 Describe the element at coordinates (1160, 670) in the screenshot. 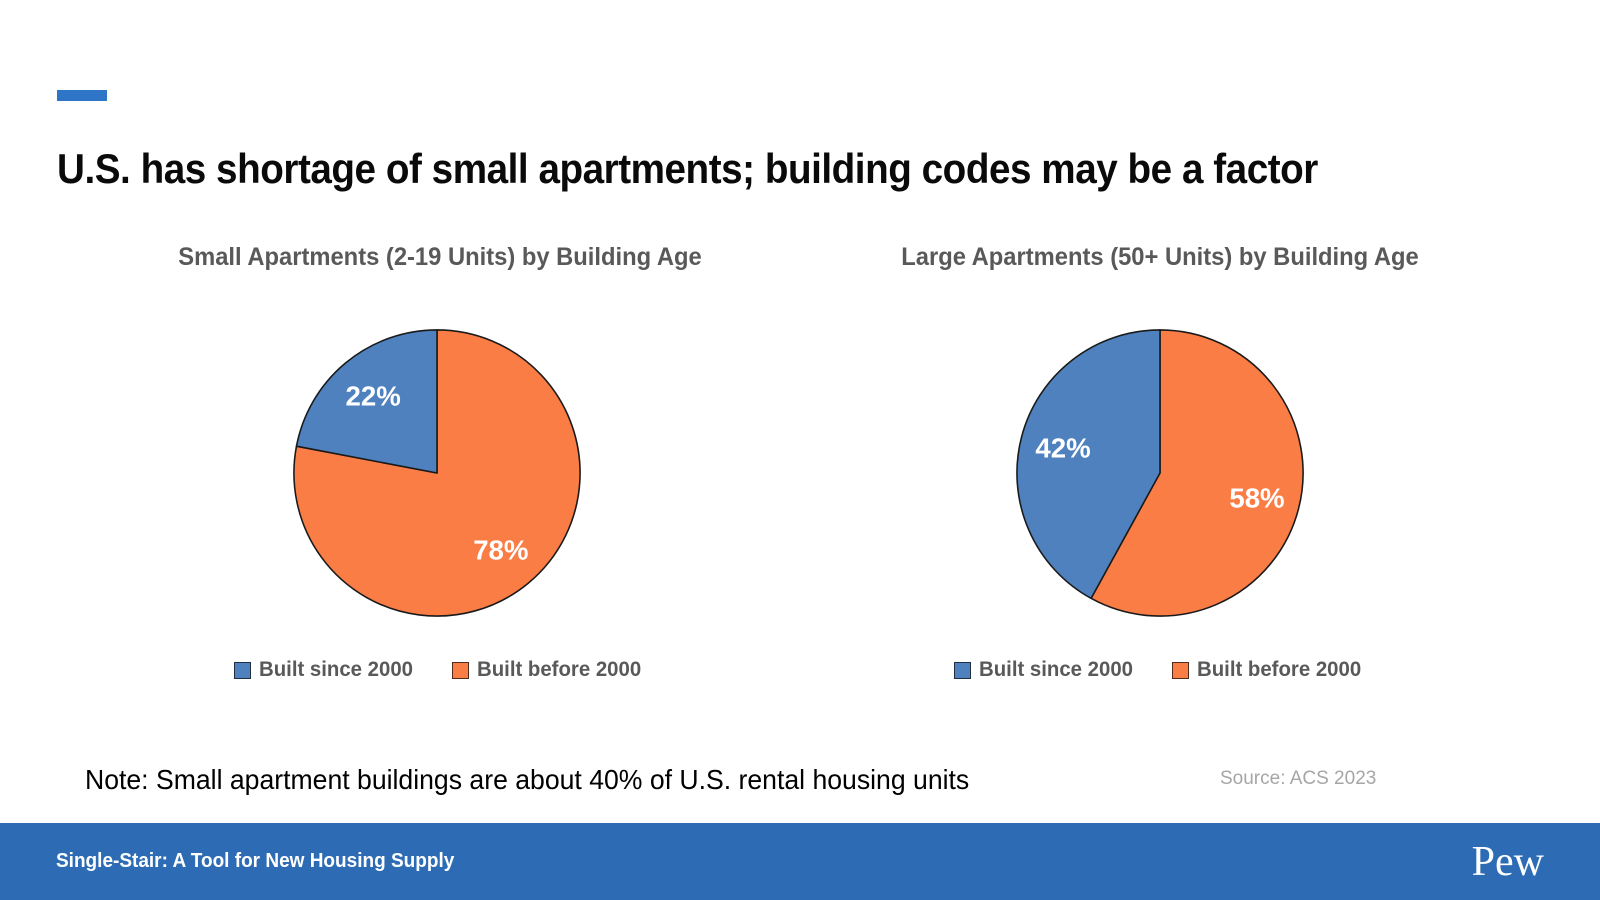

I see `legend-large-apartments: Built since 2000 Built before 2000` at that location.